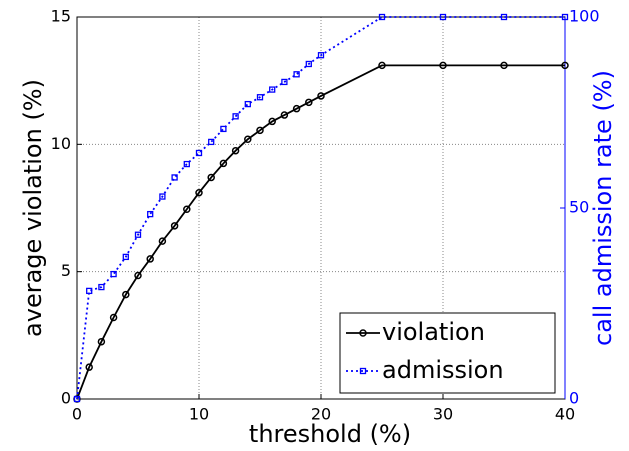 Image resolution: width=629 pixels, height=451 pixels. Describe the element at coordinates (61, 16) in the screenshot. I see `y-tick-label: 15` at that location.